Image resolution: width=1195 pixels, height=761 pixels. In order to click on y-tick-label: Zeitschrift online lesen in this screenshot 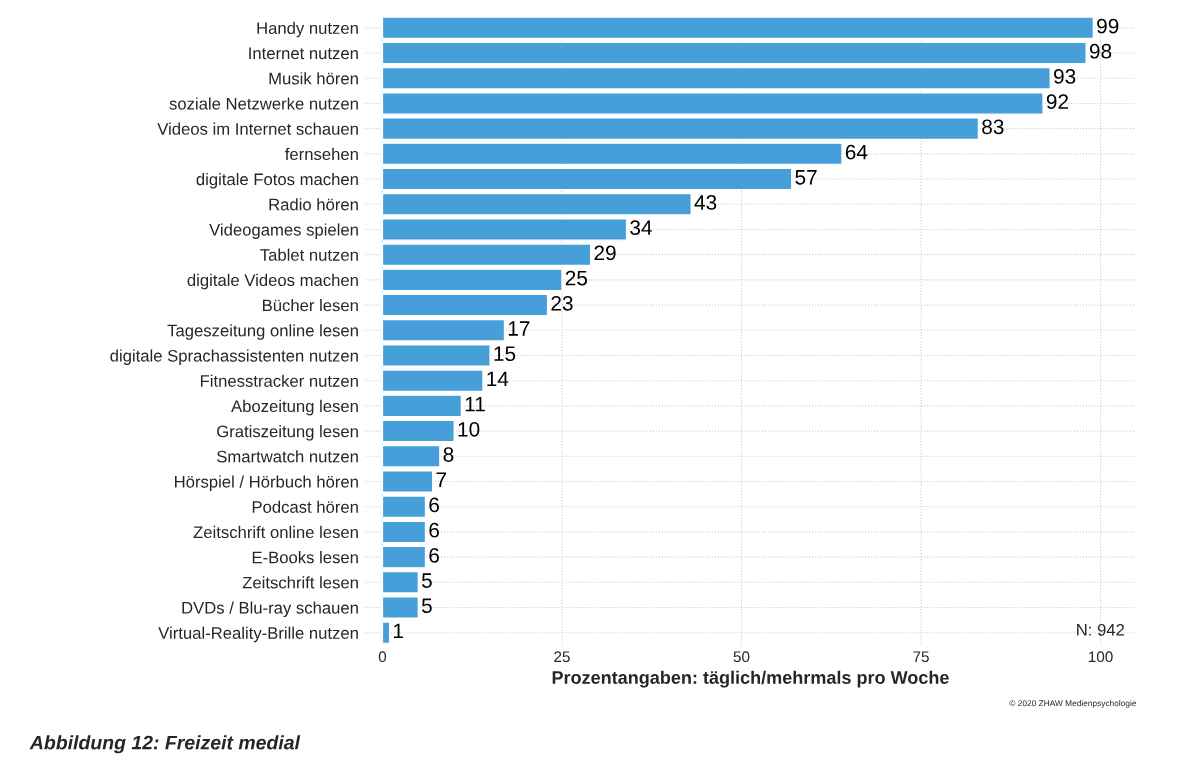, I will do `click(275, 532)`.